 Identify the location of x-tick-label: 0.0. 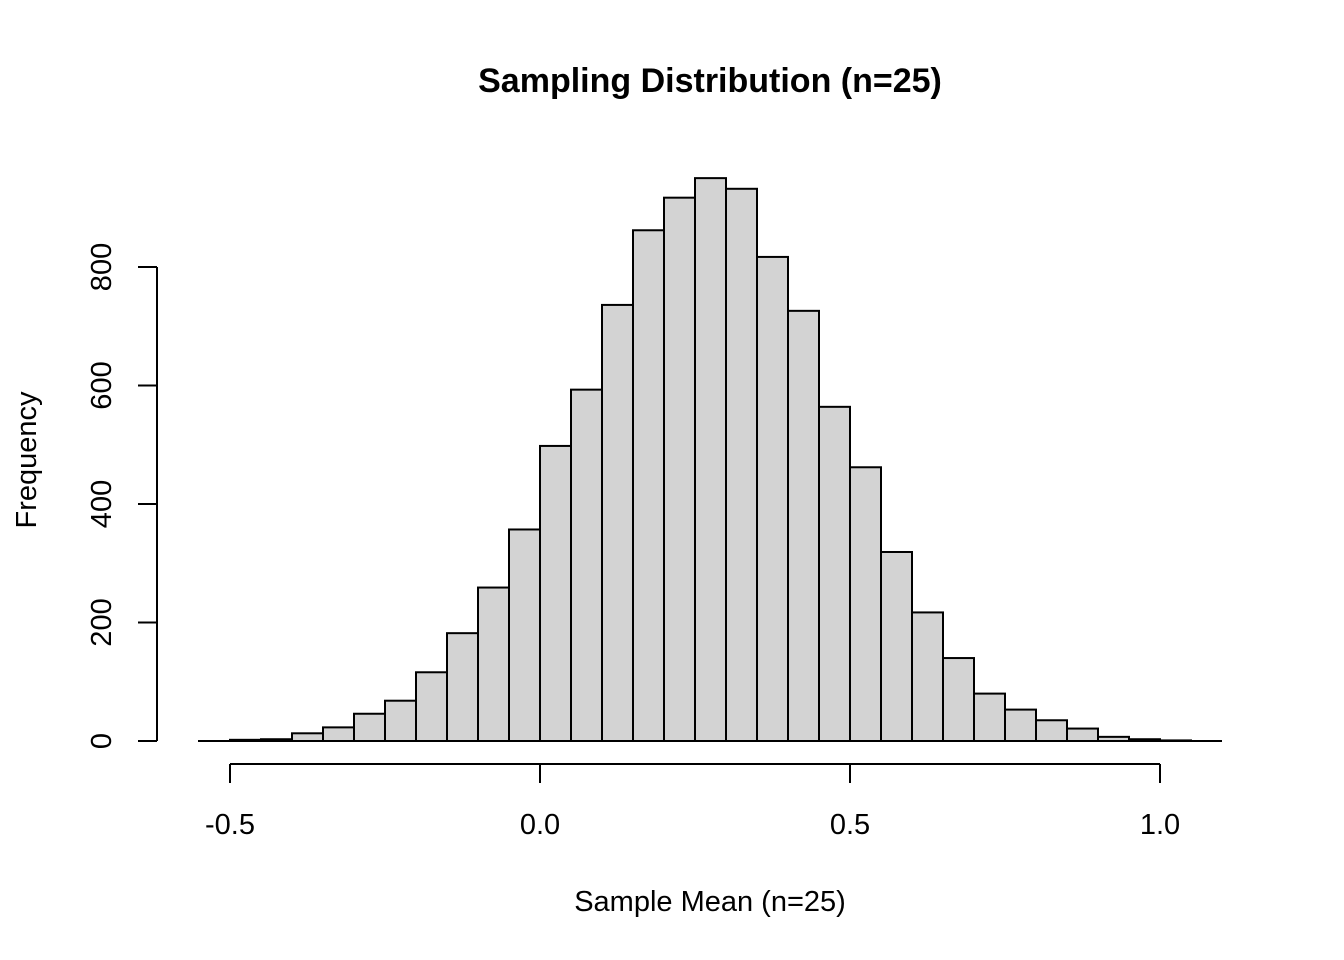
(540, 825).